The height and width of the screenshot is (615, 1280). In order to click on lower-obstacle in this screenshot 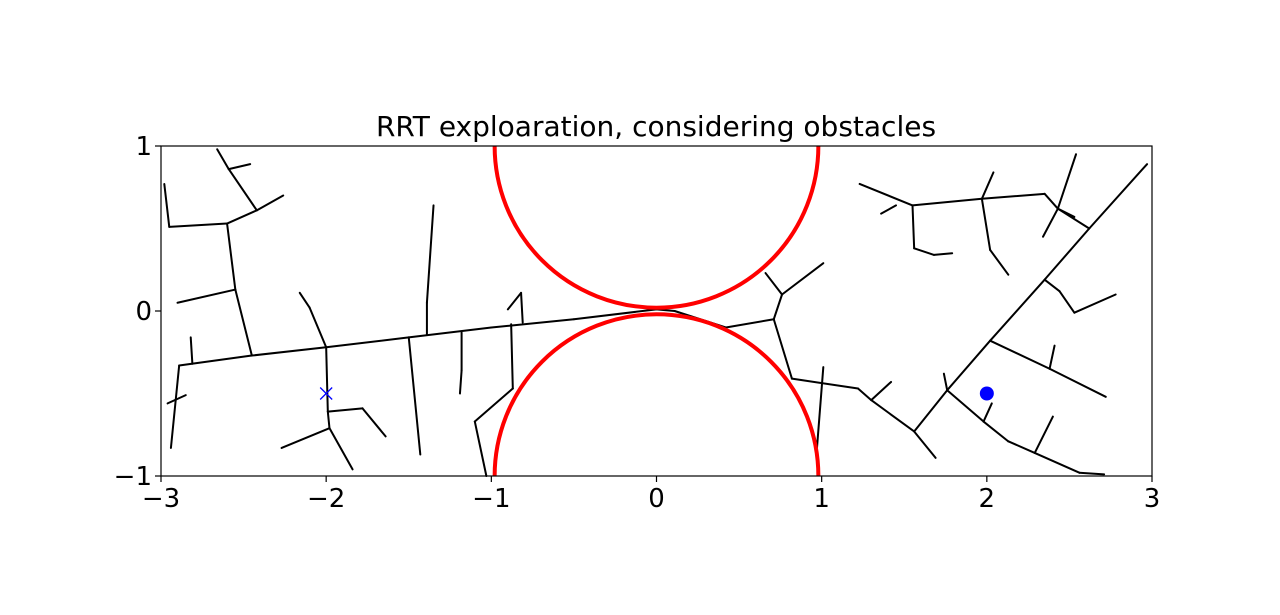, I will do `click(656, 394)`.